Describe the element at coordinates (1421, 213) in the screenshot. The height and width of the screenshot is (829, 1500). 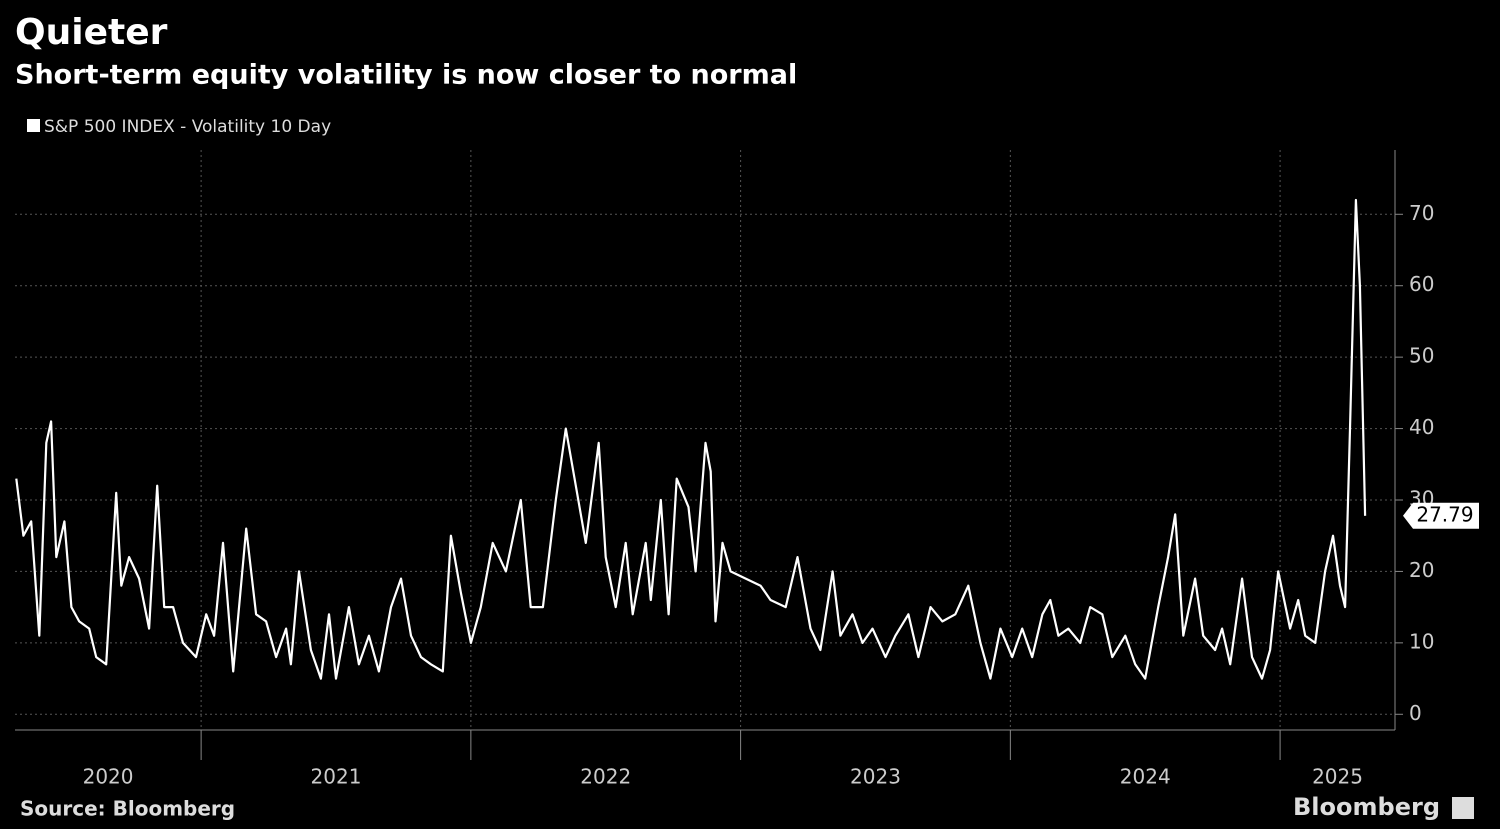
I see `y-tick-label: 70` at that location.